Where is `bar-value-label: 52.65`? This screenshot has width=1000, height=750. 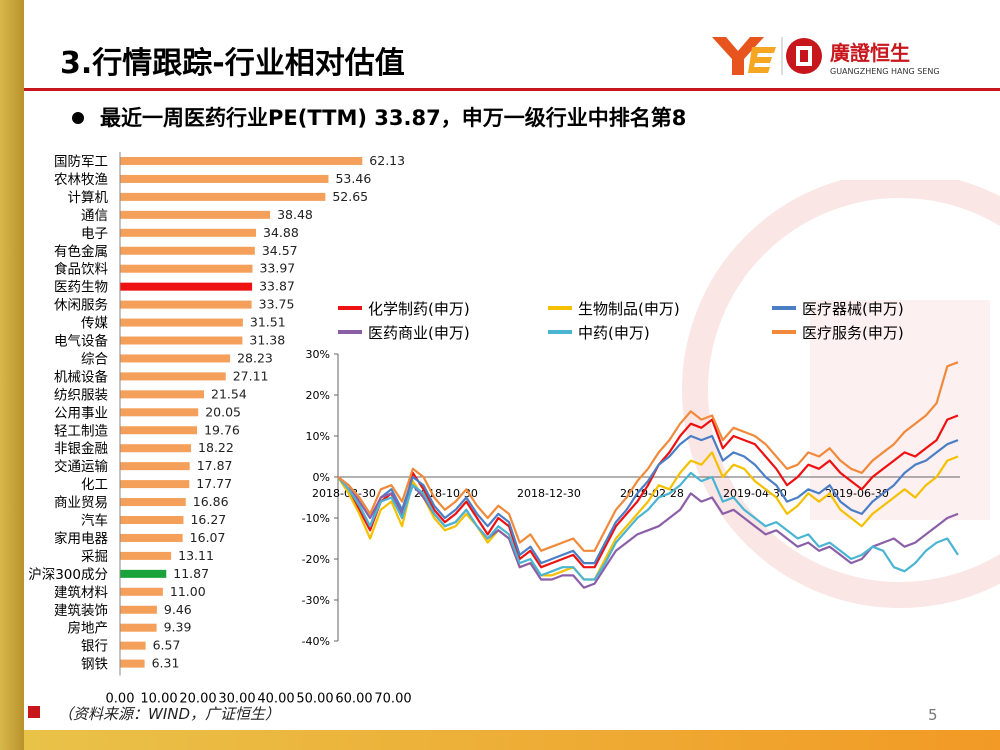
bar-value-label: 52.65 is located at coordinates (350, 196).